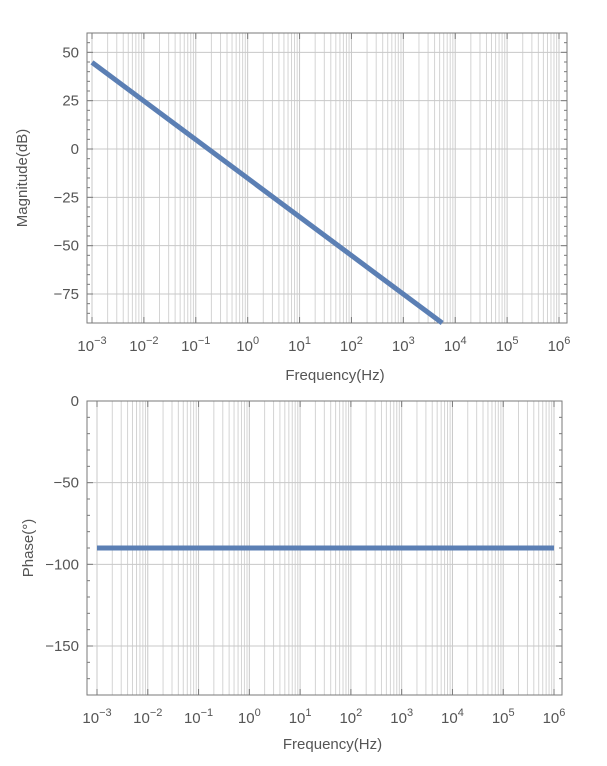  Describe the element at coordinates (62, 646) in the screenshot. I see `y-tick-label: −150` at that location.